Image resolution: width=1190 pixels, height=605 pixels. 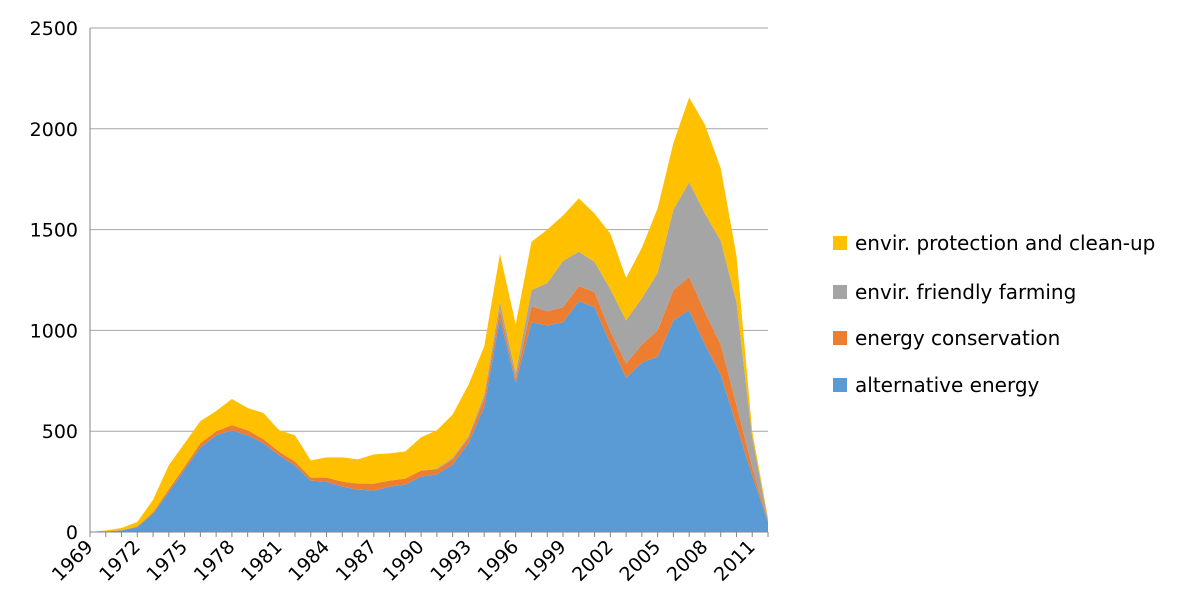 I want to click on x-tick-label: 1972, so click(x=120, y=561).